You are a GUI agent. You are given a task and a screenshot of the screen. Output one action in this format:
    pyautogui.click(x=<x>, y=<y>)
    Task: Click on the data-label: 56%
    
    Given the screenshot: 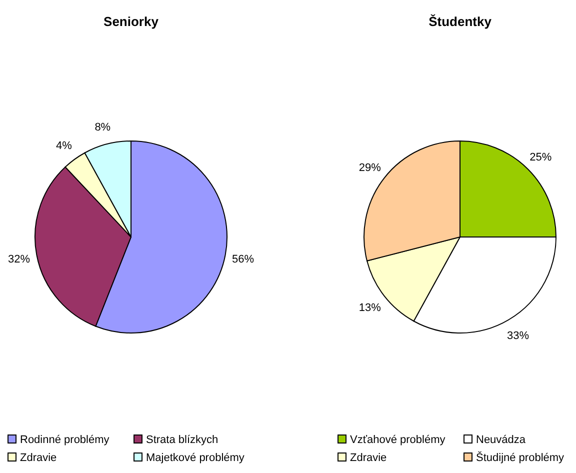 What is the action you would take?
    pyautogui.click(x=243, y=259)
    